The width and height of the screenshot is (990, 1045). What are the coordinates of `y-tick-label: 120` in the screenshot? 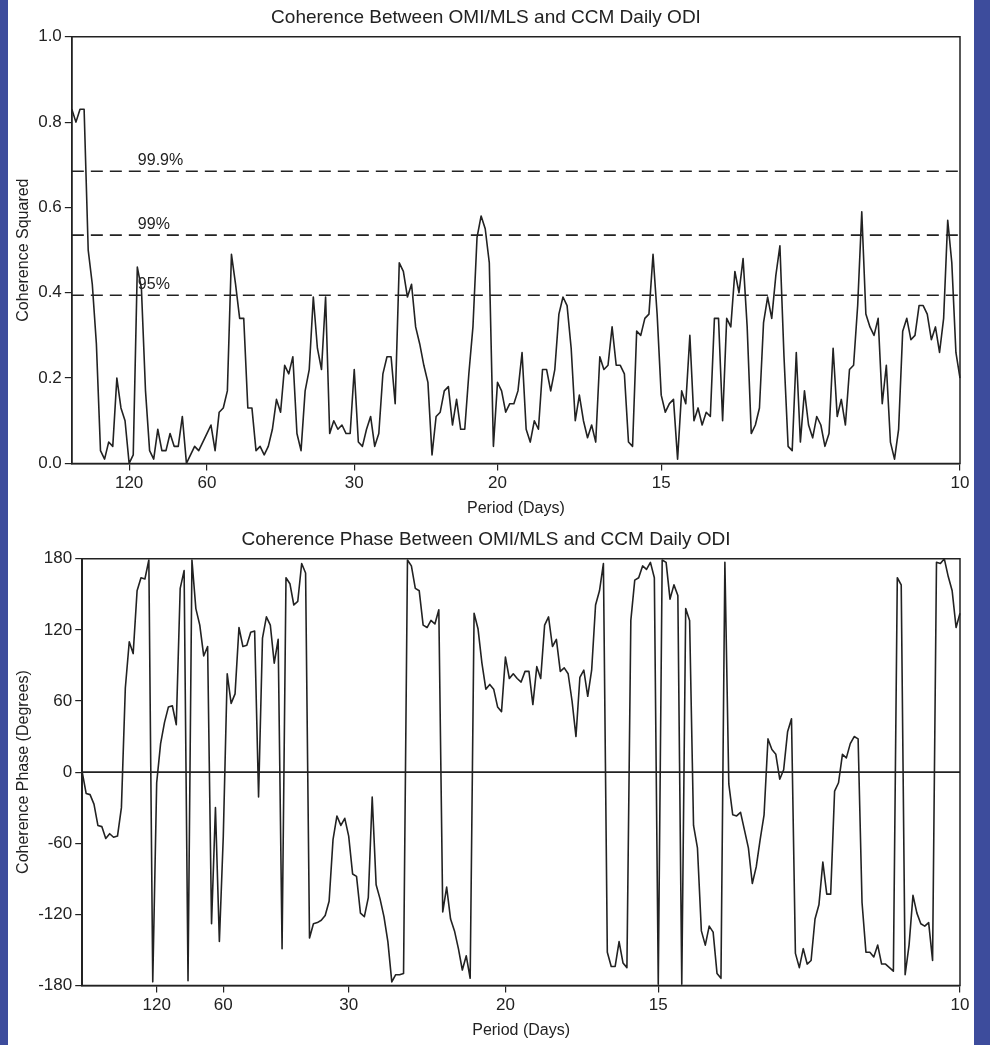 It's located at (58, 629).